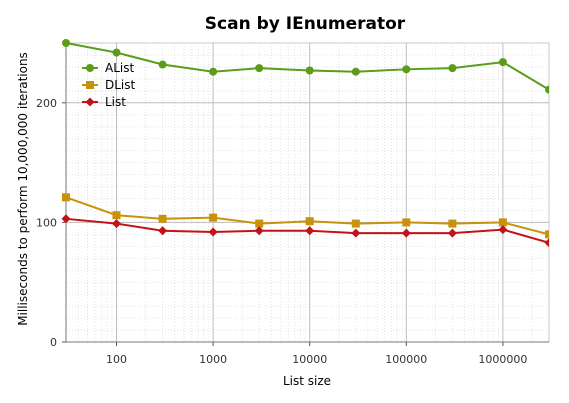 This screenshot has width=569, height=403. Describe the element at coordinates (305, 24) in the screenshot. I see `chart-title: Scan by IEnumerator` at that location.